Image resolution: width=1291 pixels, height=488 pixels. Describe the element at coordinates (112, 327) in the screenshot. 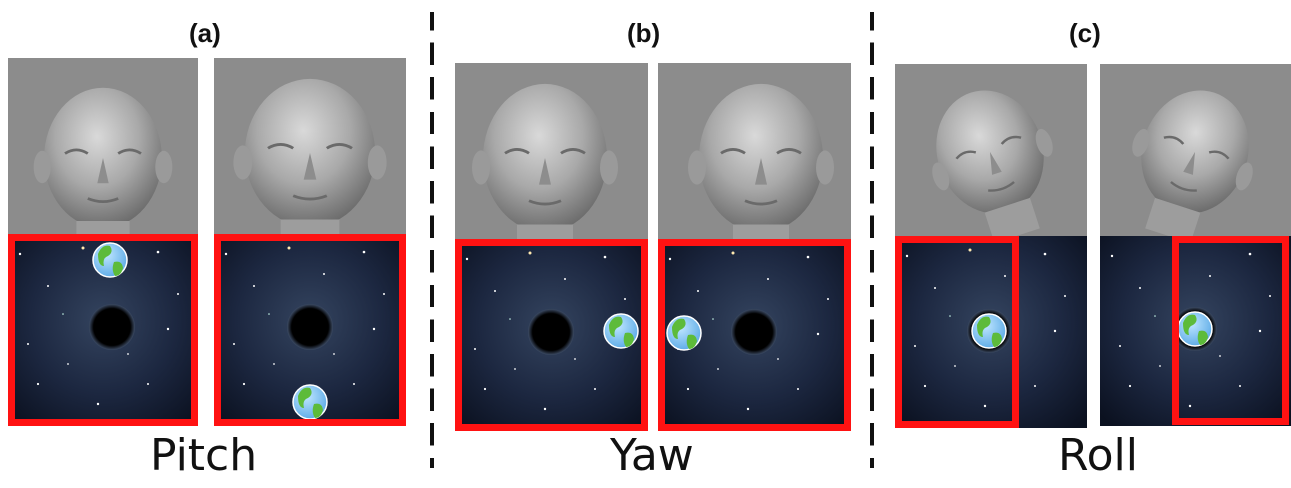

I see `black-hole-icon` at that location.